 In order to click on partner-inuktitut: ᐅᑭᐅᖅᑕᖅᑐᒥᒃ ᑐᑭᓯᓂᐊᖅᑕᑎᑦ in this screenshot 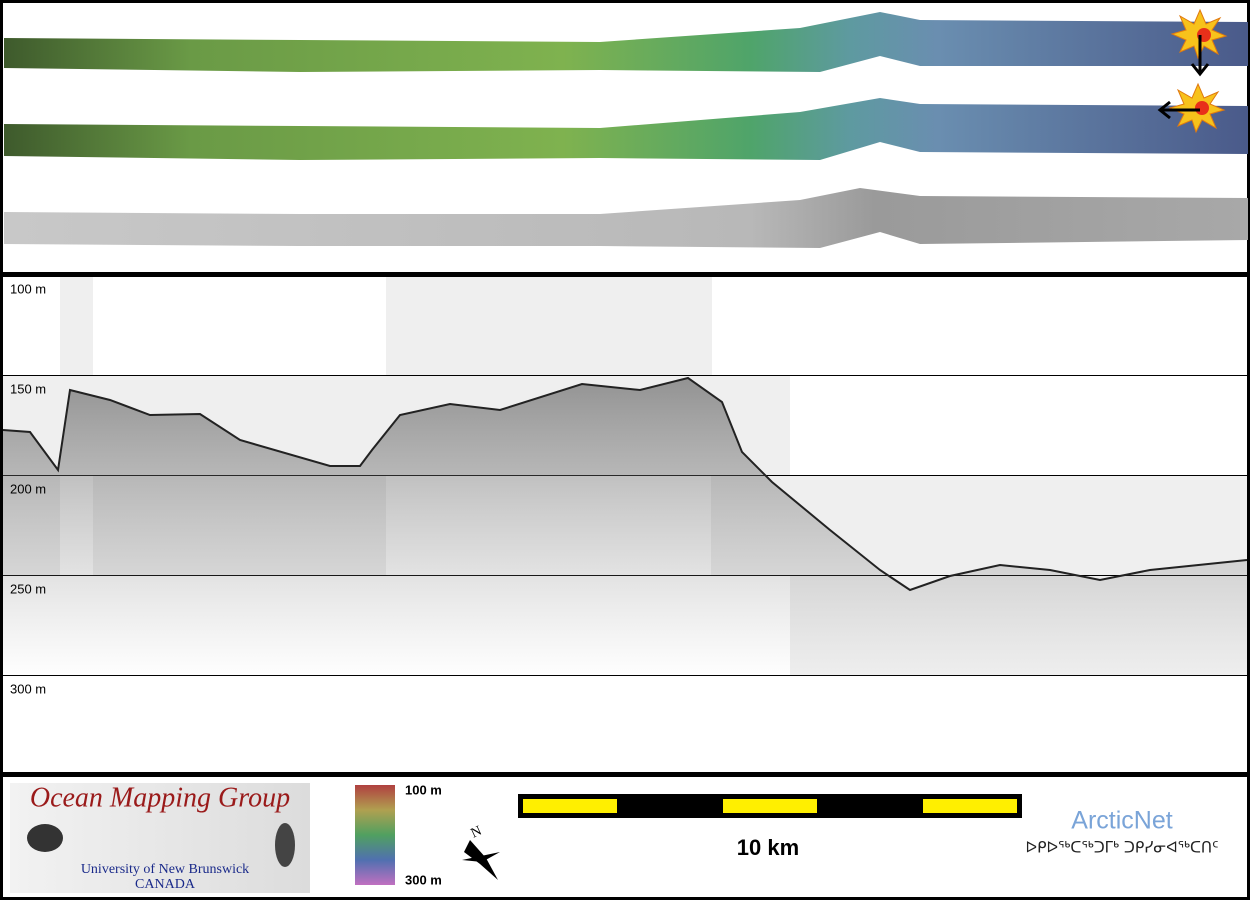, I will do `click(1122, 848)`.